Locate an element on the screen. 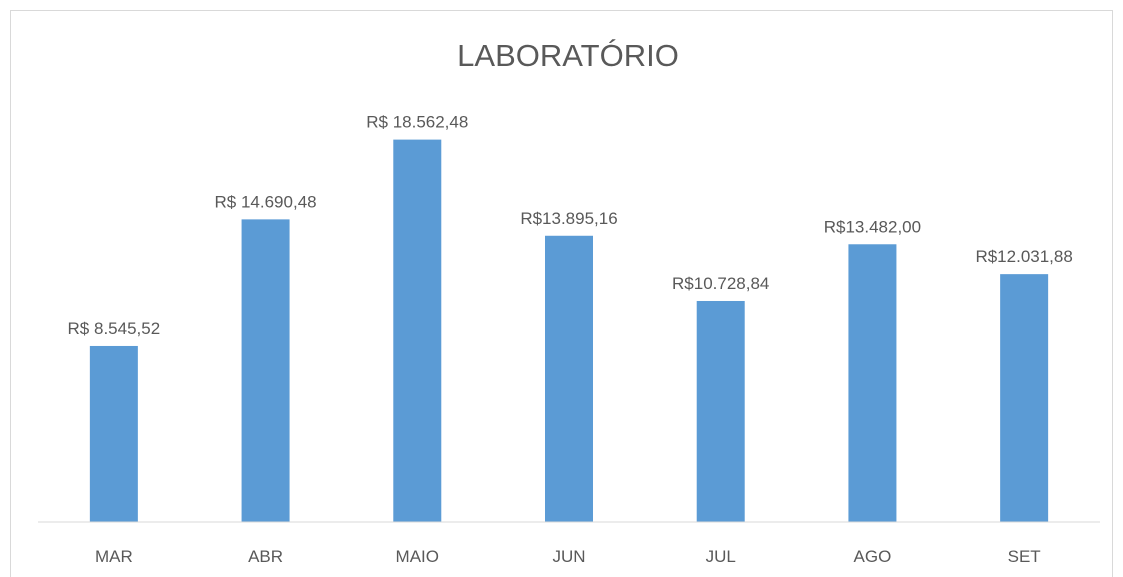 This screenshot has width=1123, height=577. data-label: R$ 18.562,48 is located at coordinates (417, 122).